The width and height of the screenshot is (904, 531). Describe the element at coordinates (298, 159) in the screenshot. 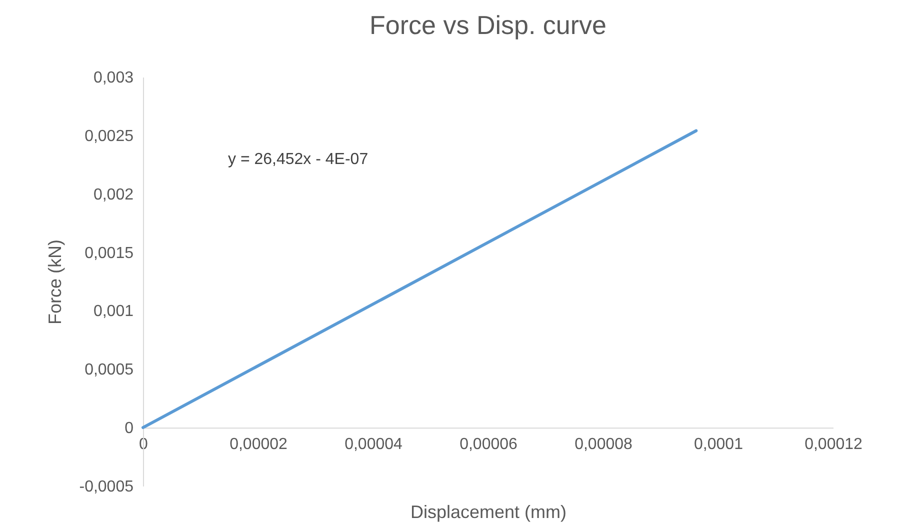

I see `annotation: y = 26,452x - 4E-07` at that location.